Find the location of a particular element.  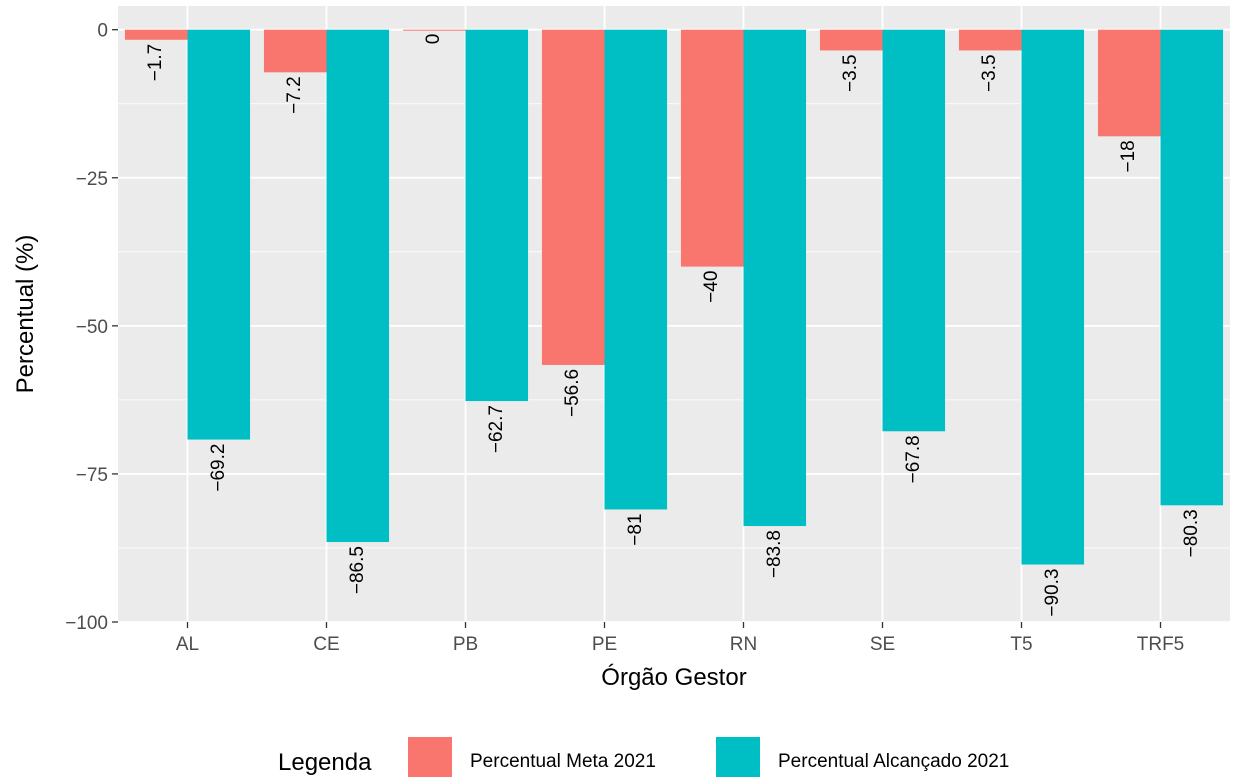

data-label-alcancado-pe: −81 is located at coordinates (635, 529).